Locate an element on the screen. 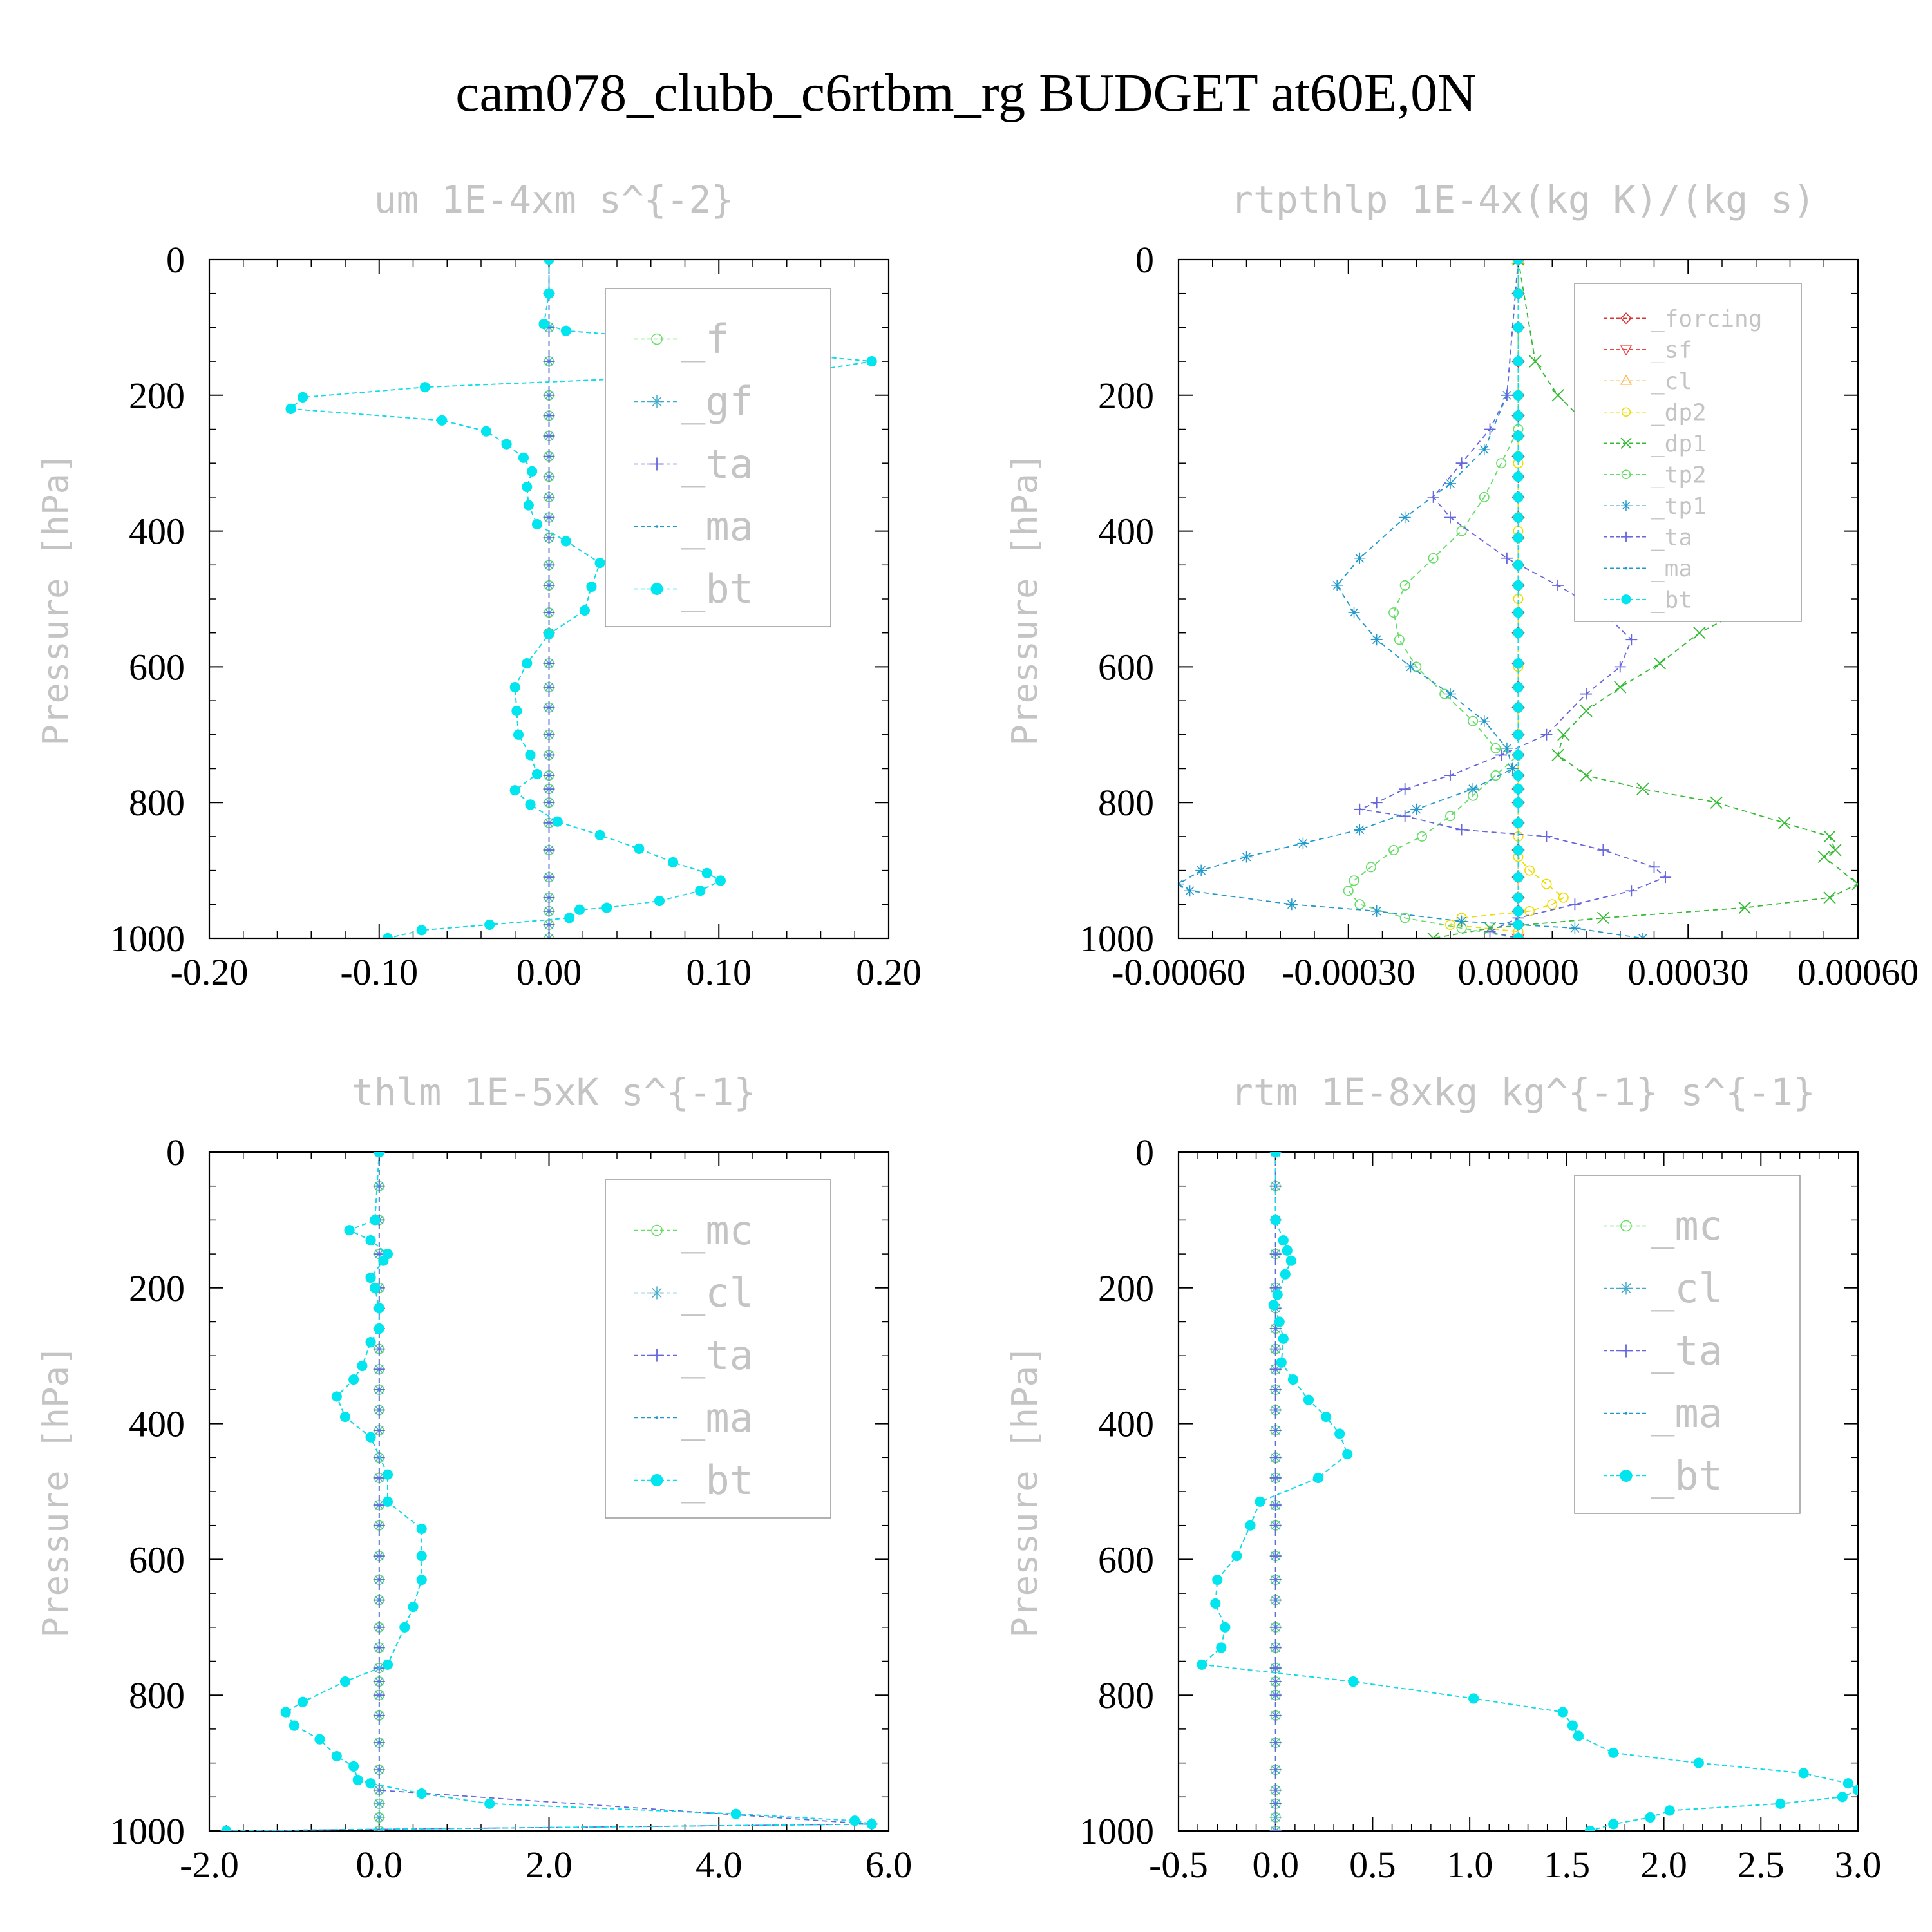 This screenshot has width=1932, height=1932. legend-item-ma: _ma is located at coordinates (1663, 1413).